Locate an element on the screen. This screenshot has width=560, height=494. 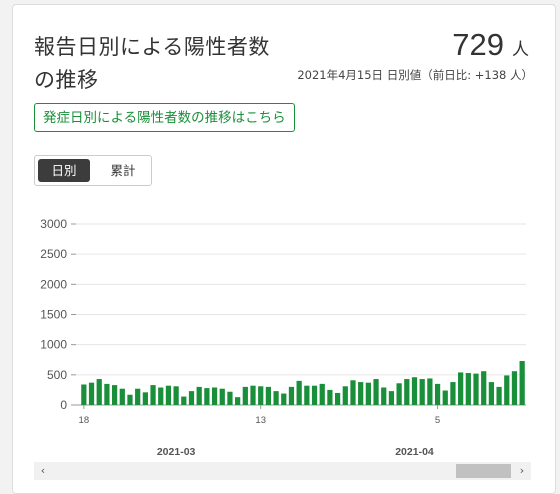
y-tick-label: 1500 is located at coordinates (53, 315).